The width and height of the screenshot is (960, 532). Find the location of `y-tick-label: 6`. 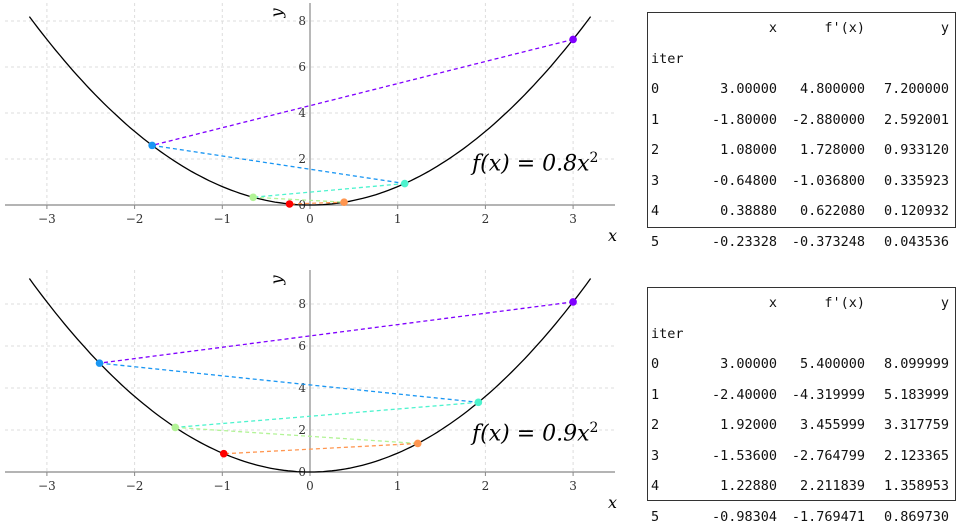

y-tick-label: 6 is located at coordinates (302, 346).